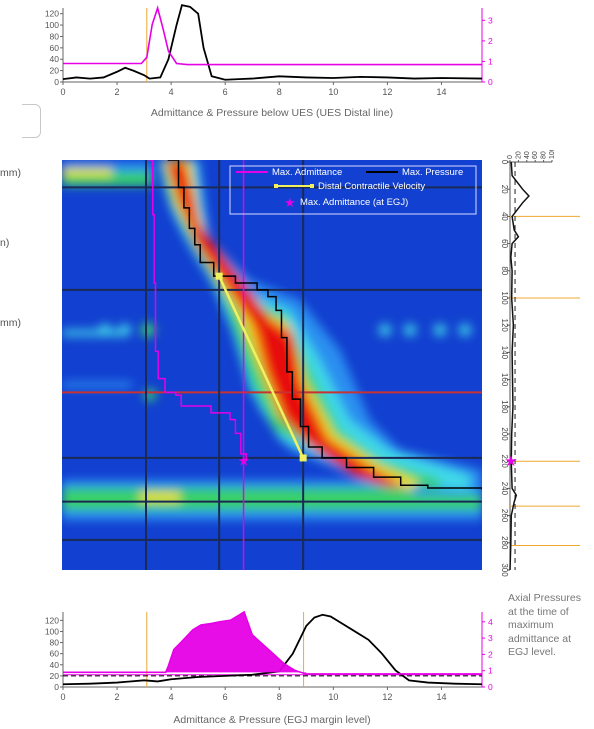 Image resolution: width=594 pixels, height=729 pixels. Describe the element at coordinates (371, 186) in the screenshot. I see `legend-distal-contractile-velocity: Distal Contractile Velocity` at that location.